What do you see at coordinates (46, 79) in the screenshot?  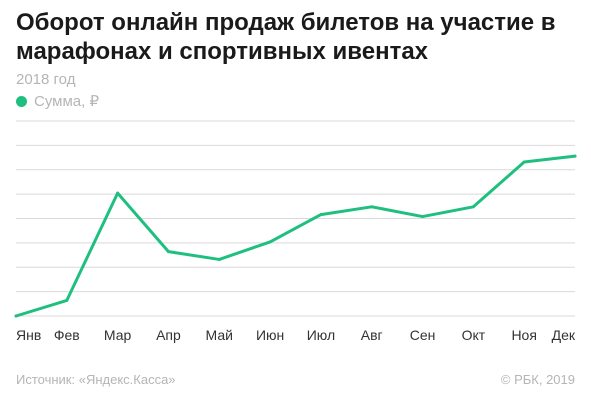 I see `chart-subtitle: 2018 год` at bounding box center [46, 79].